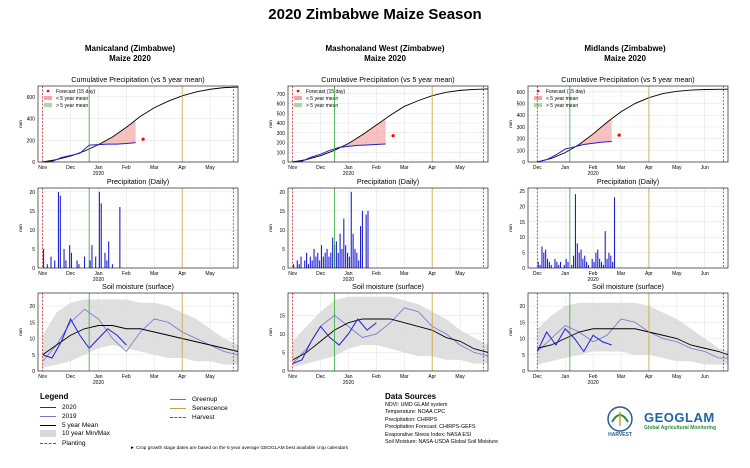  I want to click on r1-p3-frame, so click(138, 332).